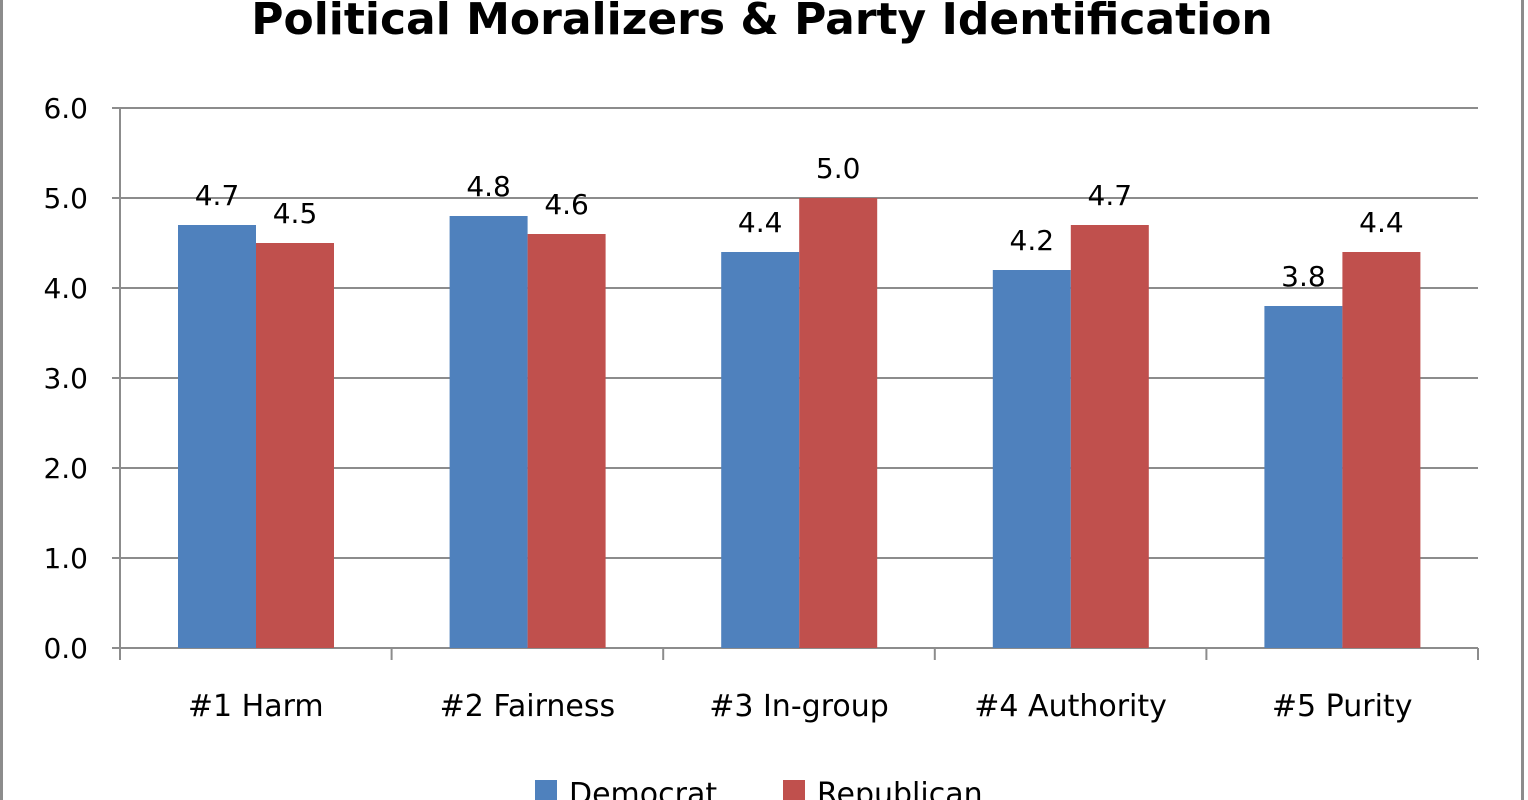  Describe the element at coordinates (838, 168) in the screenshot. I see `data-label: 5.0` at that location.